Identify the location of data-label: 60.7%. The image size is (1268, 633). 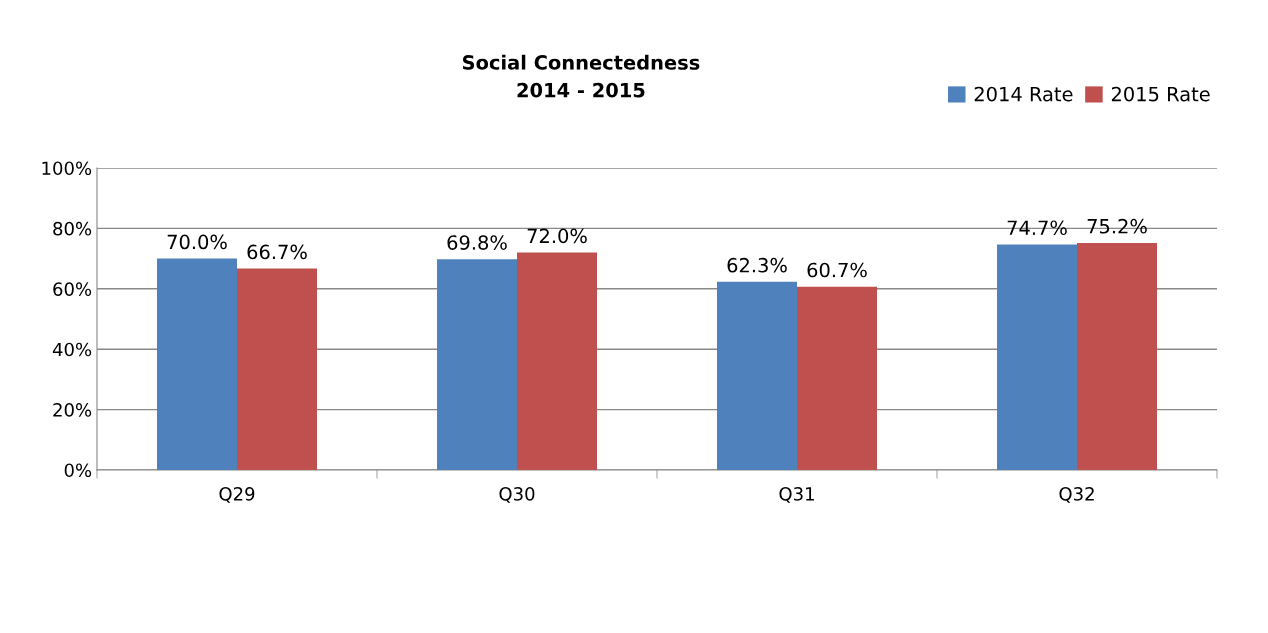
(837, 270).